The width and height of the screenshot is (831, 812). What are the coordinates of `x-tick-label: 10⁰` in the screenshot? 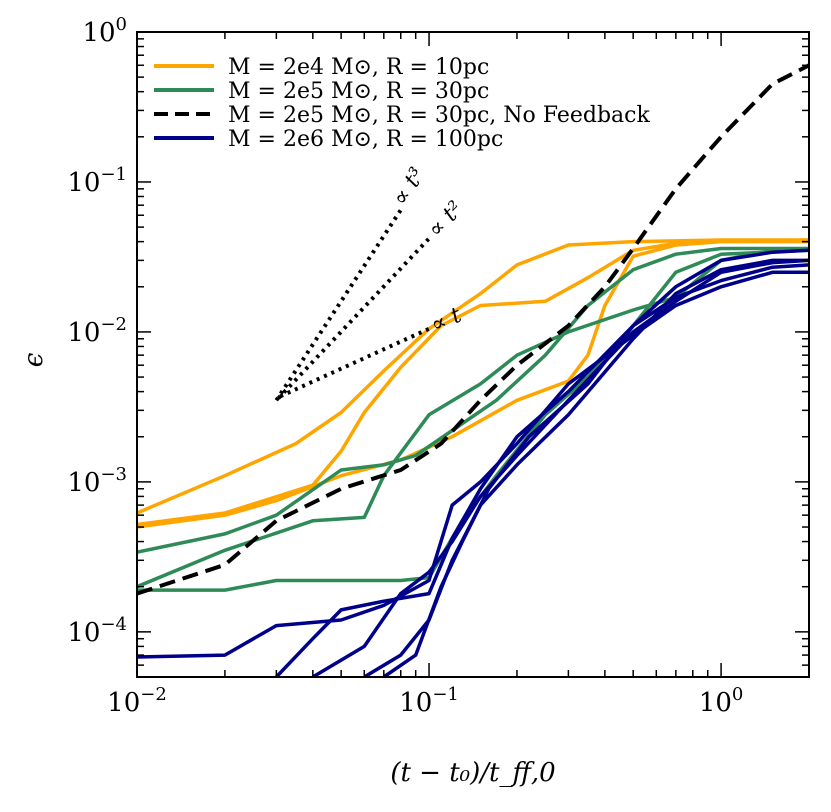 It's located at (721, 701).